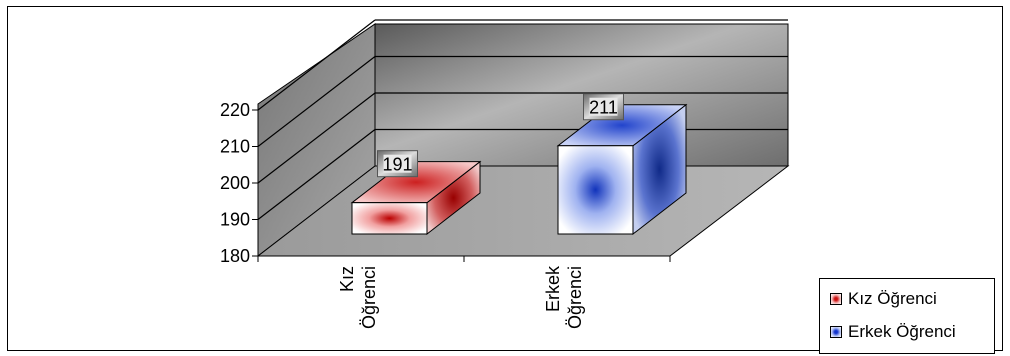  What do you see at coordinates (235, 147) in the screenshot?
I see `y-tick-label-210: 210` at bounding box center [235, 147].